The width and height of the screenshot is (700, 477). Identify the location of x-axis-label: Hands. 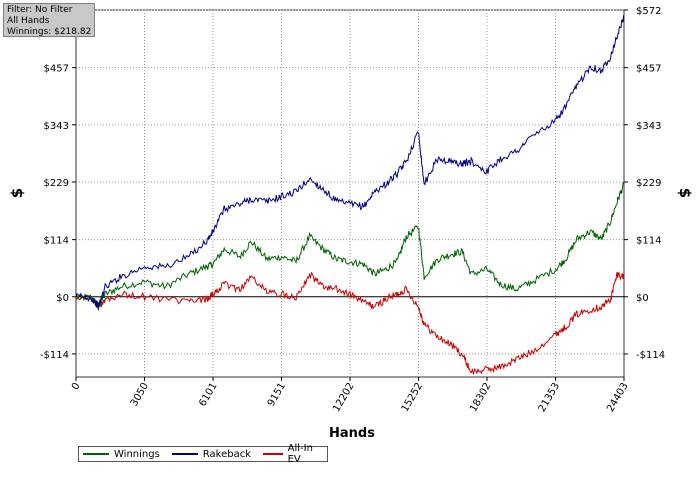
(352, 433).